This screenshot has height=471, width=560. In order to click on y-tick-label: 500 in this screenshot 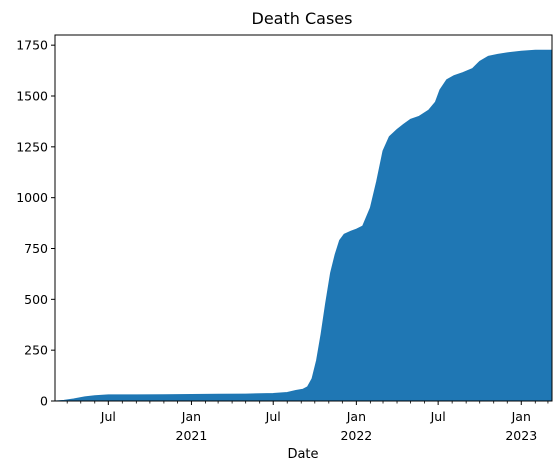, I will do `click(36, 299)`.